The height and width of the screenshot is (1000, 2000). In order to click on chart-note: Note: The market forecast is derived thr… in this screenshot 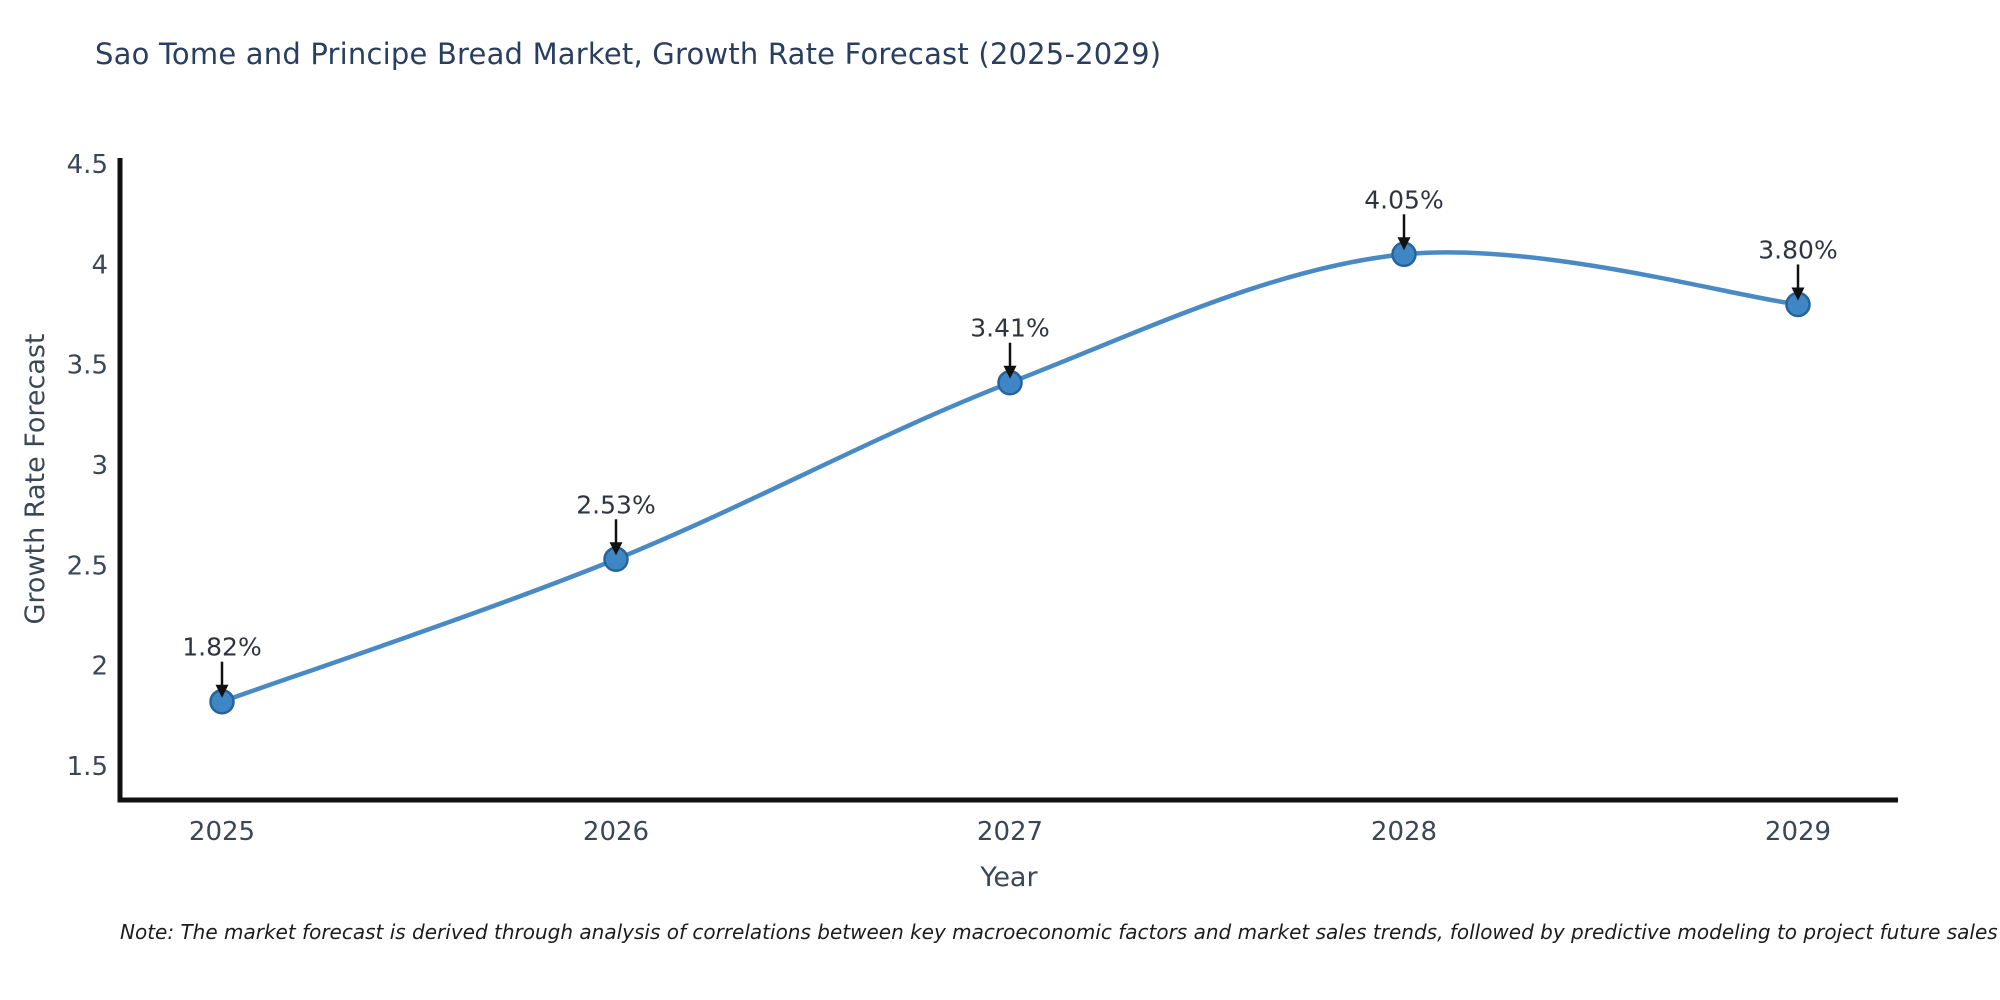, I will do `click(1059, 932)`.